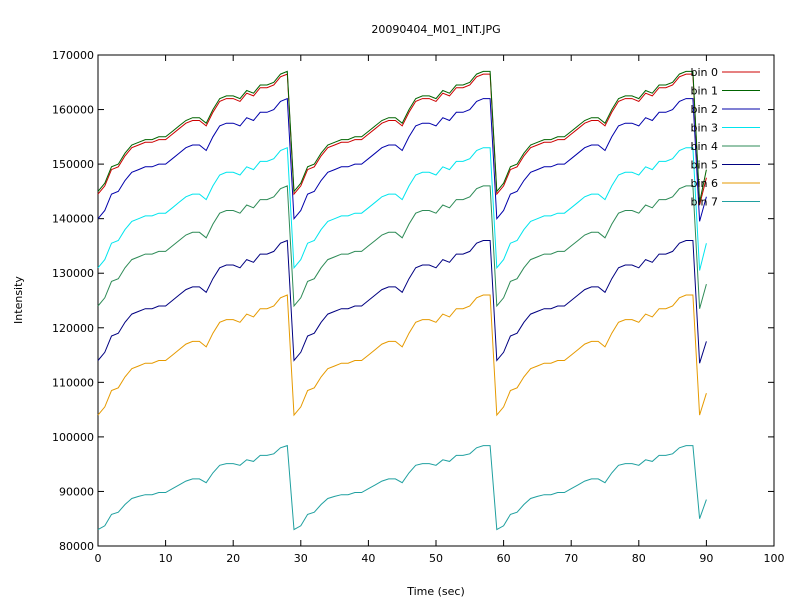 The width and height of the screenshot is (800, 600). I want to click on legend-label-bin-0: bin 0, so click(704, 72).